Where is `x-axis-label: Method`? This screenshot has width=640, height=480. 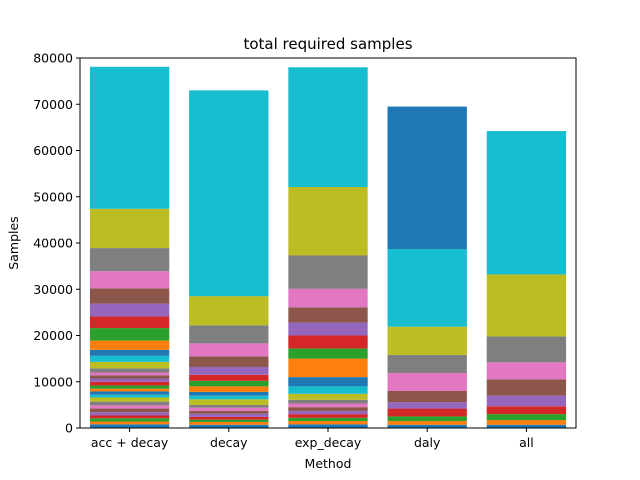
x-axis-label: Method is located at coordinates (328, 463).